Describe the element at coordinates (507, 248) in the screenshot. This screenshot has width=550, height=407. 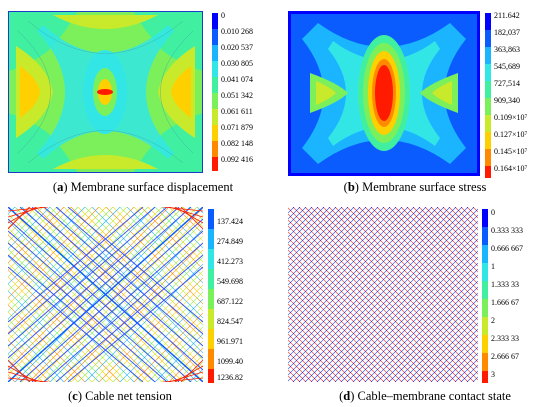
I see `legend-label: 0.666 667` at that location.